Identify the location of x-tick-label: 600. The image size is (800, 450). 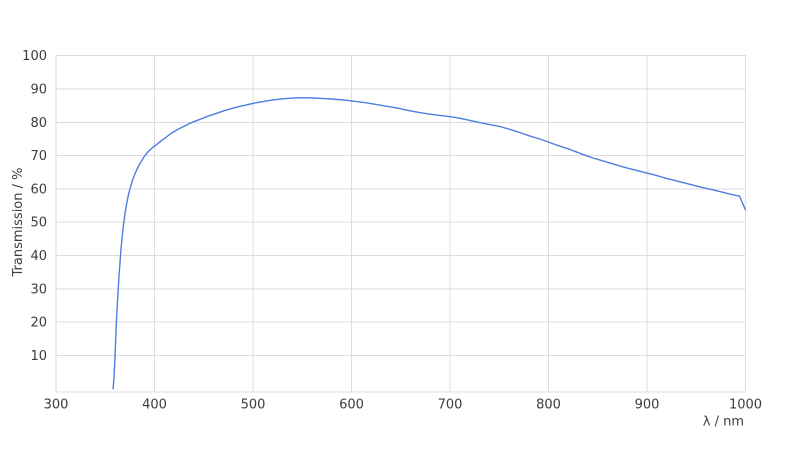
(351, 405).